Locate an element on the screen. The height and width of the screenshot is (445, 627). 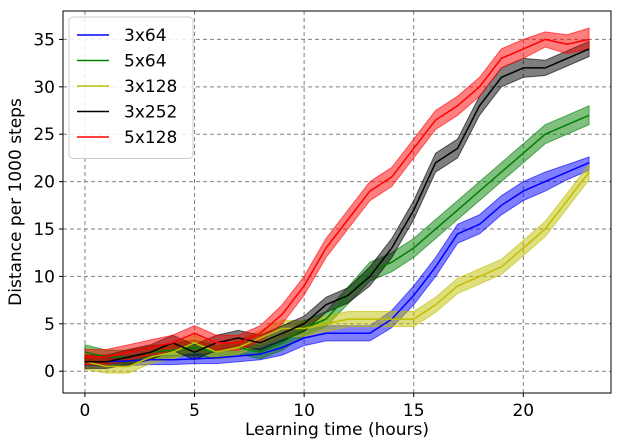
legend-label: 3x64 is located at coordinates (145, 36).